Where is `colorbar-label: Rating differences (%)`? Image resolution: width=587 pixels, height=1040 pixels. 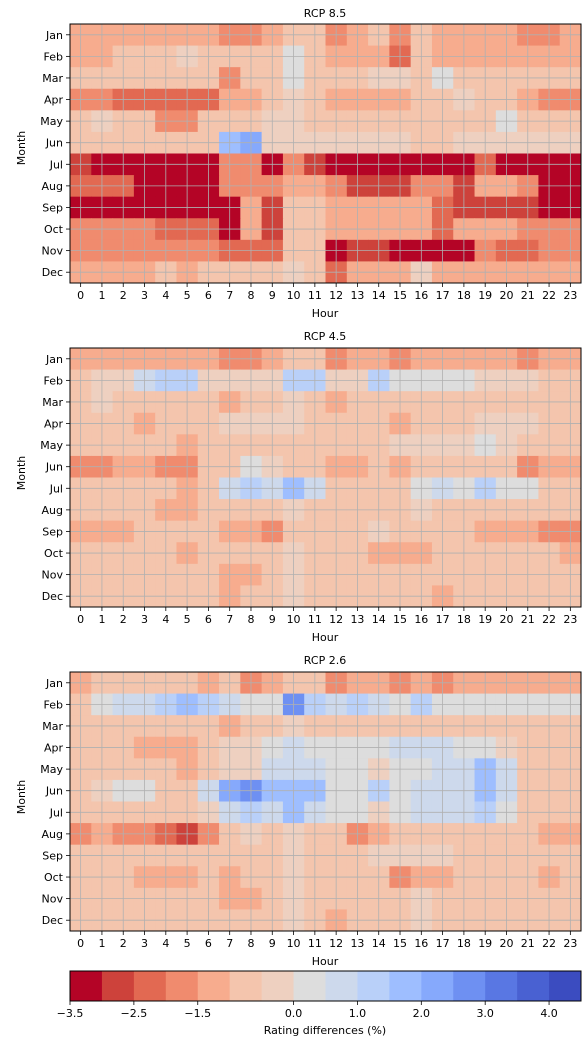
colorbar-label: Rating differences (%) is located at coordinates (325, 1030).